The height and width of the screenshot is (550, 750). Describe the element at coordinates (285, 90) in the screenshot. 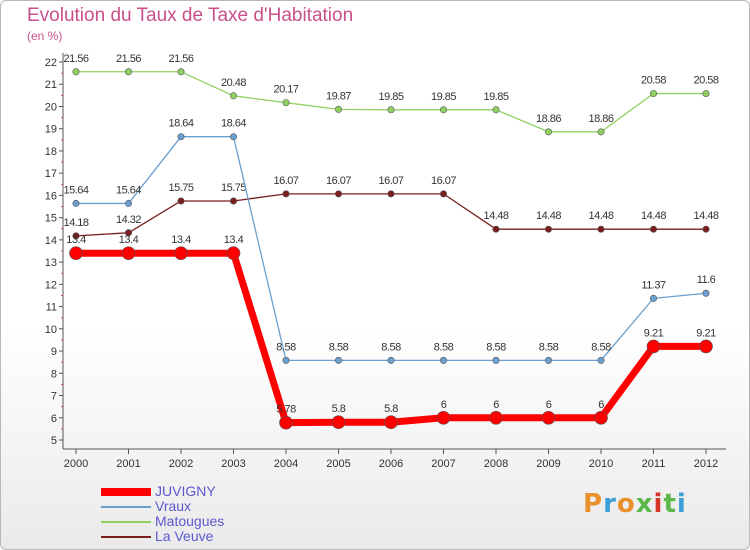

I see `data-label-matougues: 20.17` at that location.